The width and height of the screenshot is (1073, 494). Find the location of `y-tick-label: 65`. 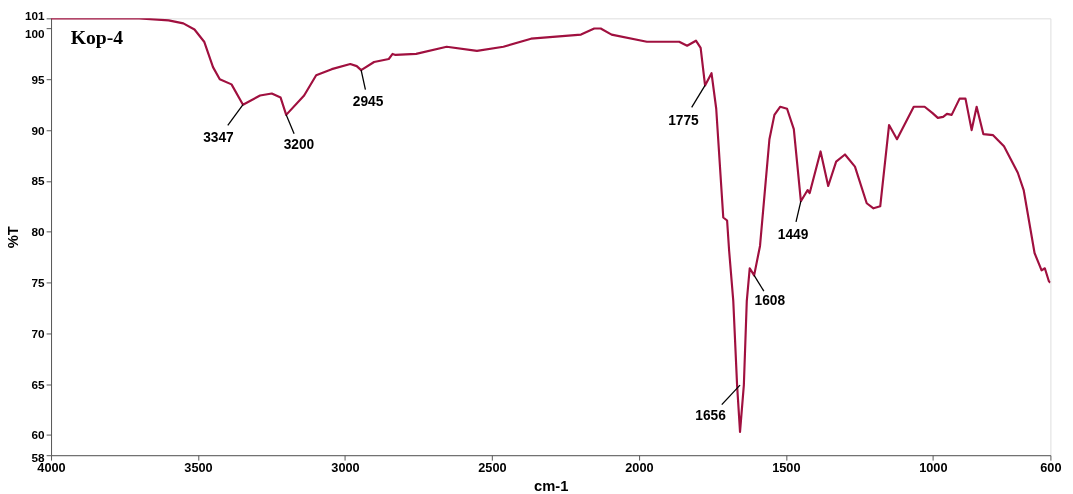

y-tick-label: 65 is located at coordinates (38, 384).